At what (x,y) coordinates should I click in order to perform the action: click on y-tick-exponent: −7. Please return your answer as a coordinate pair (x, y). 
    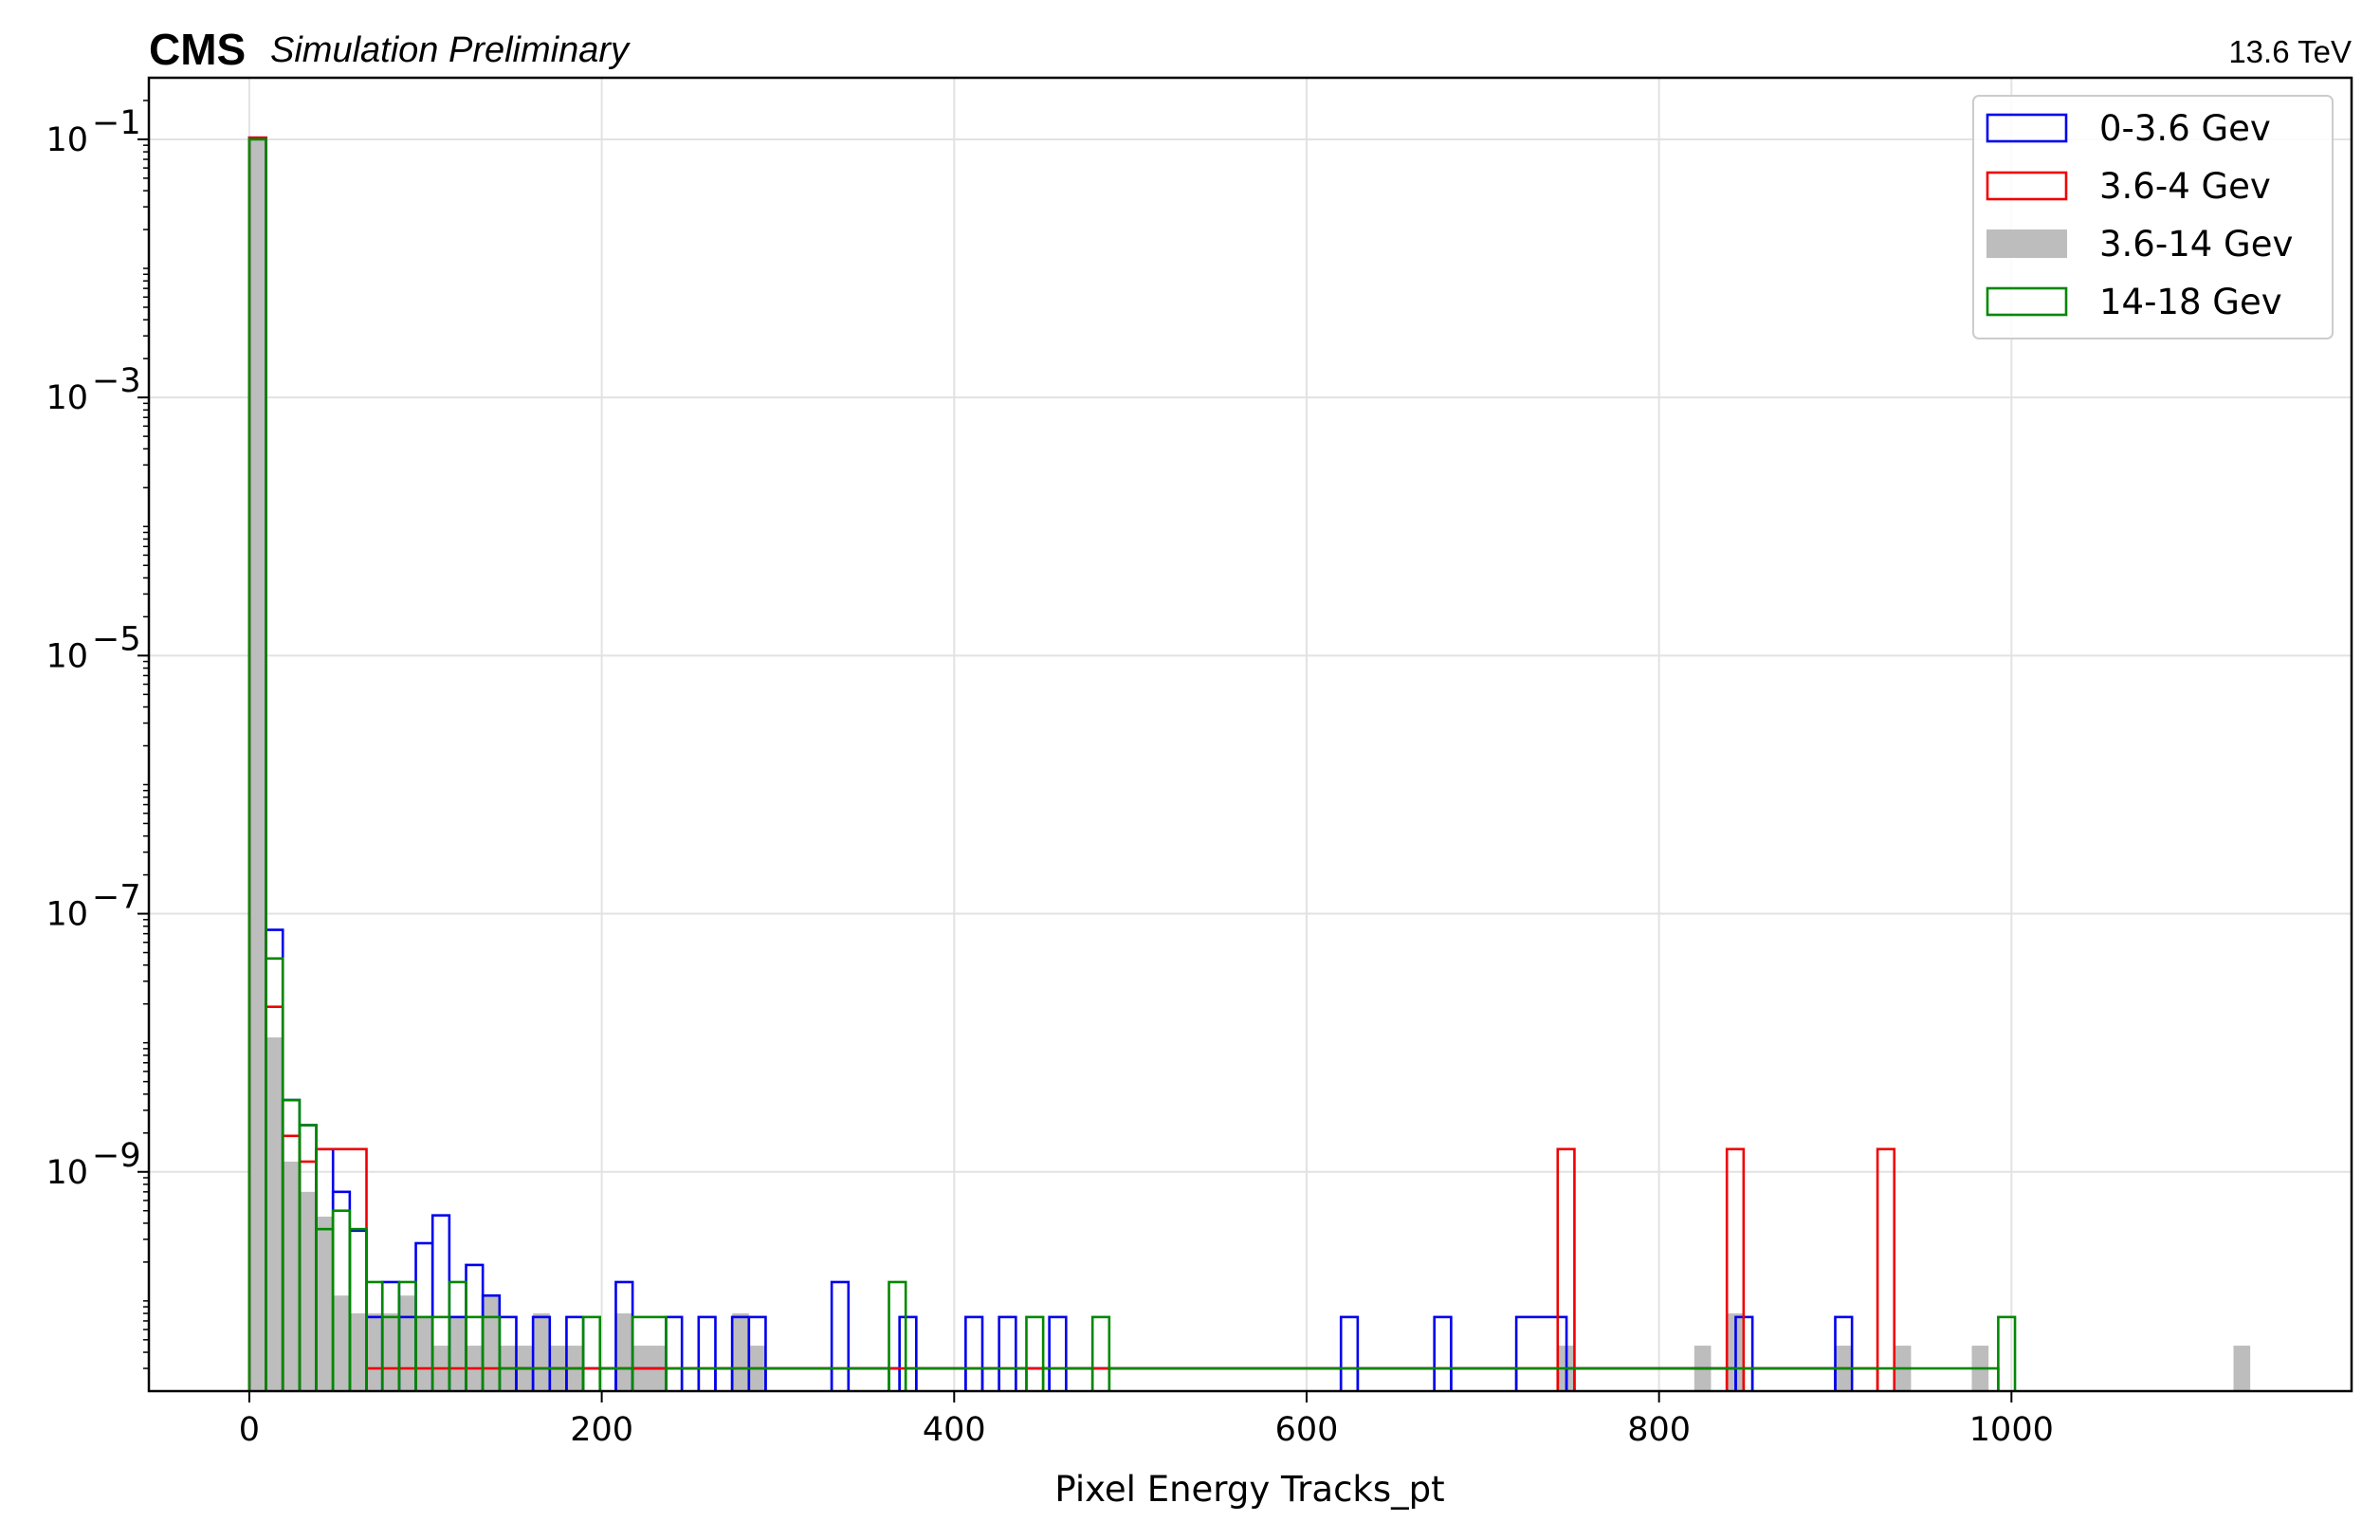
    Looking at the image, I should click on (117, 898).